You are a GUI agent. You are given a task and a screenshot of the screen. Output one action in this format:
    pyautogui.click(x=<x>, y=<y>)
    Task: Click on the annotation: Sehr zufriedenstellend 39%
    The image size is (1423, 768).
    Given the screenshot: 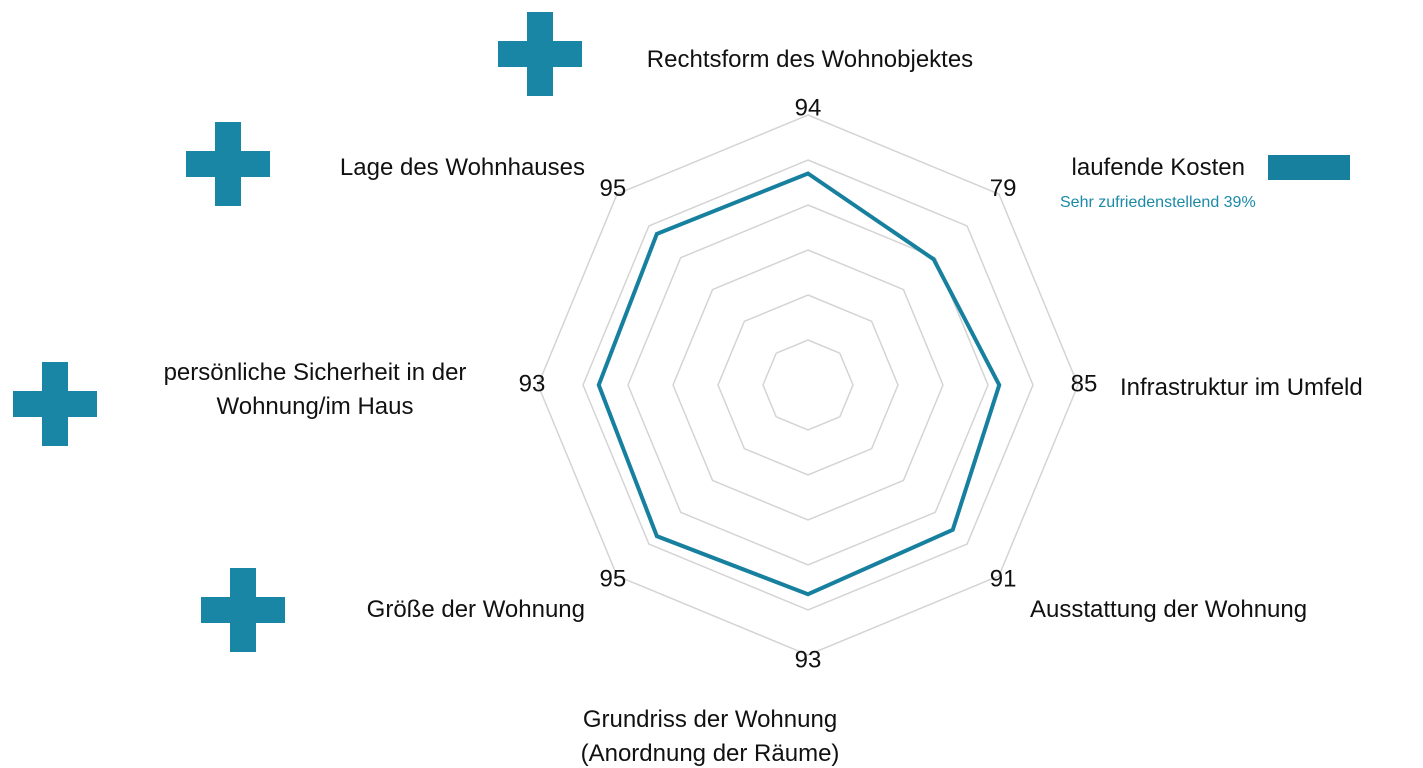 What is the action you would take?
    pyautogui.click(x=1158, y=202)
    